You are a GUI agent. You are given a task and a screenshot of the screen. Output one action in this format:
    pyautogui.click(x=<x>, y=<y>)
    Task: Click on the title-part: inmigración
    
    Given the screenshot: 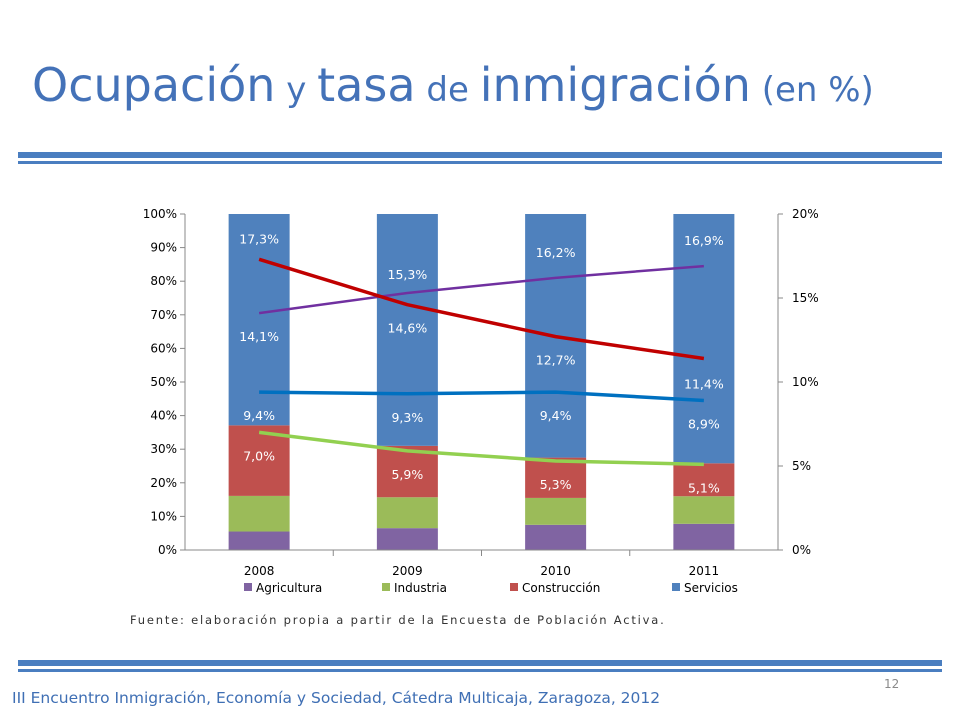 What is the action you would take?
    pyautogui.click(x=615, y=85)
    